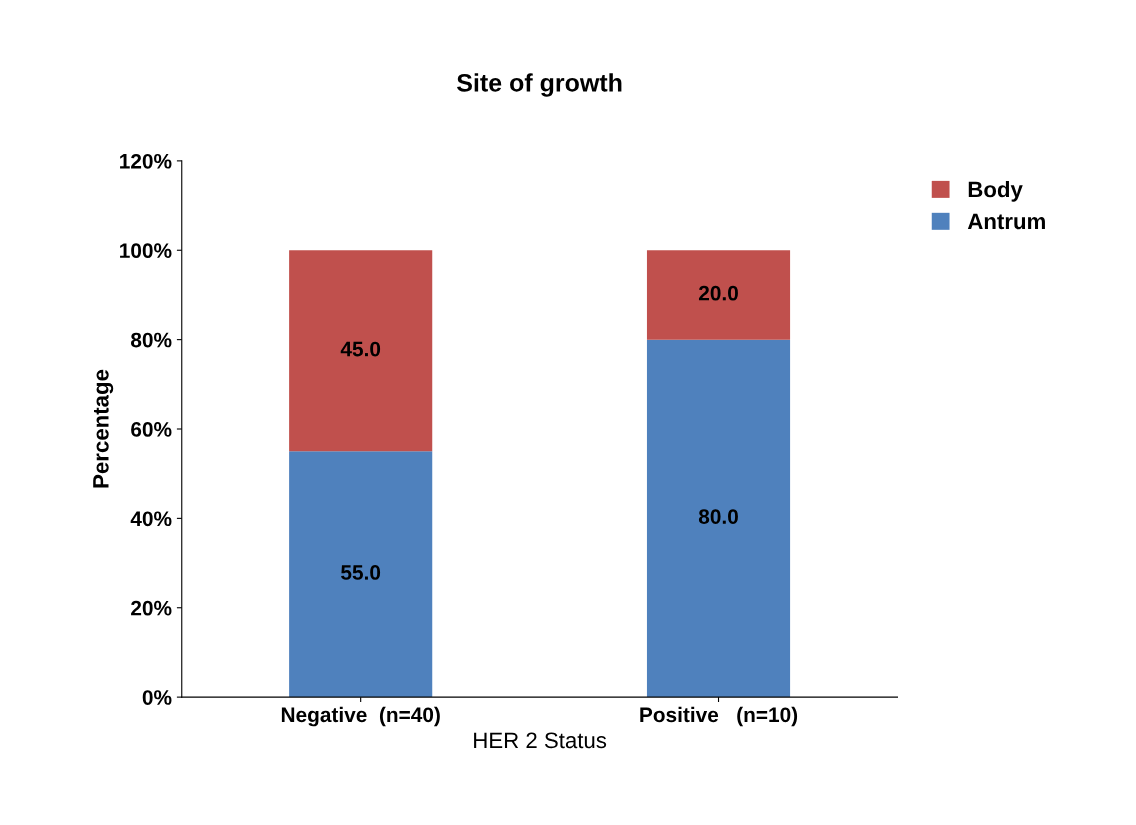 The width and height of the screenshot is (1136, 825). What do you see at coordinates (539, 85) in the screenshot?
I see `chart-title: Site of growth` at bounding box center [539, 85].